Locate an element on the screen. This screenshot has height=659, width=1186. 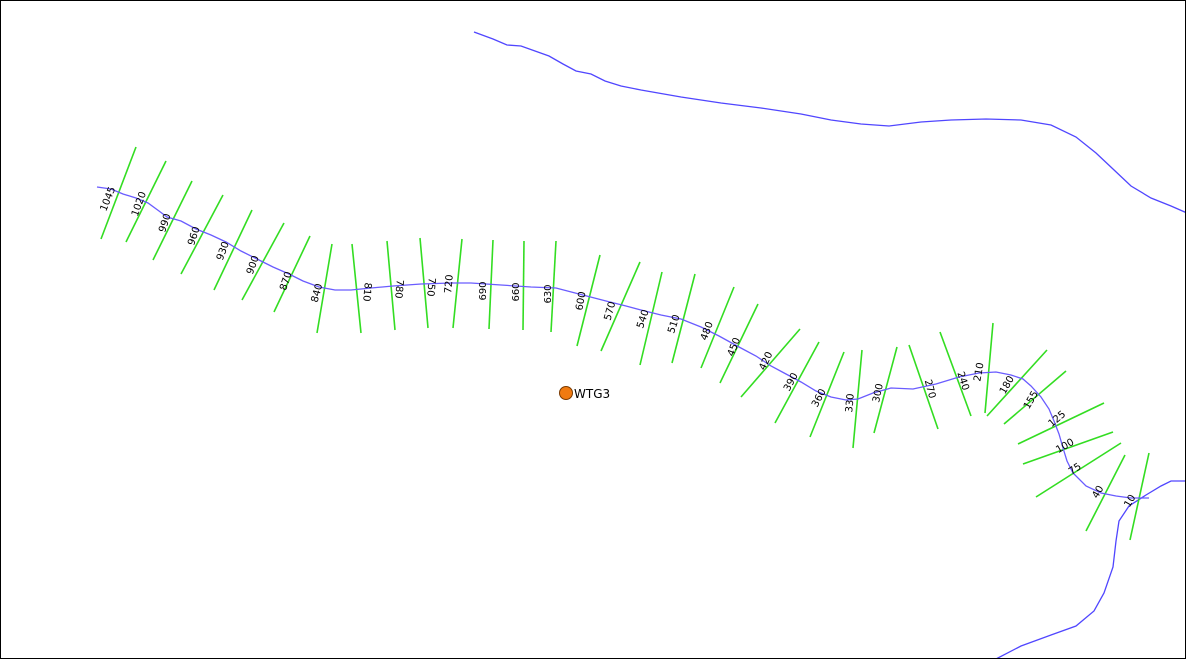
chainage-label: 240 is located at coordinates (962, 381).